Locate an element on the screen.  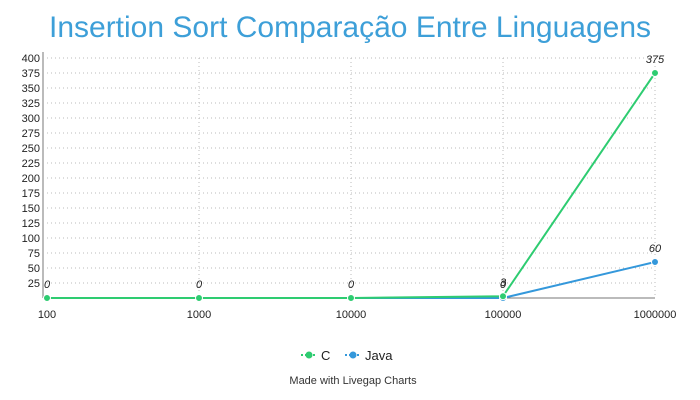
legend-item-java: Java is located at coordinates (369, 355).